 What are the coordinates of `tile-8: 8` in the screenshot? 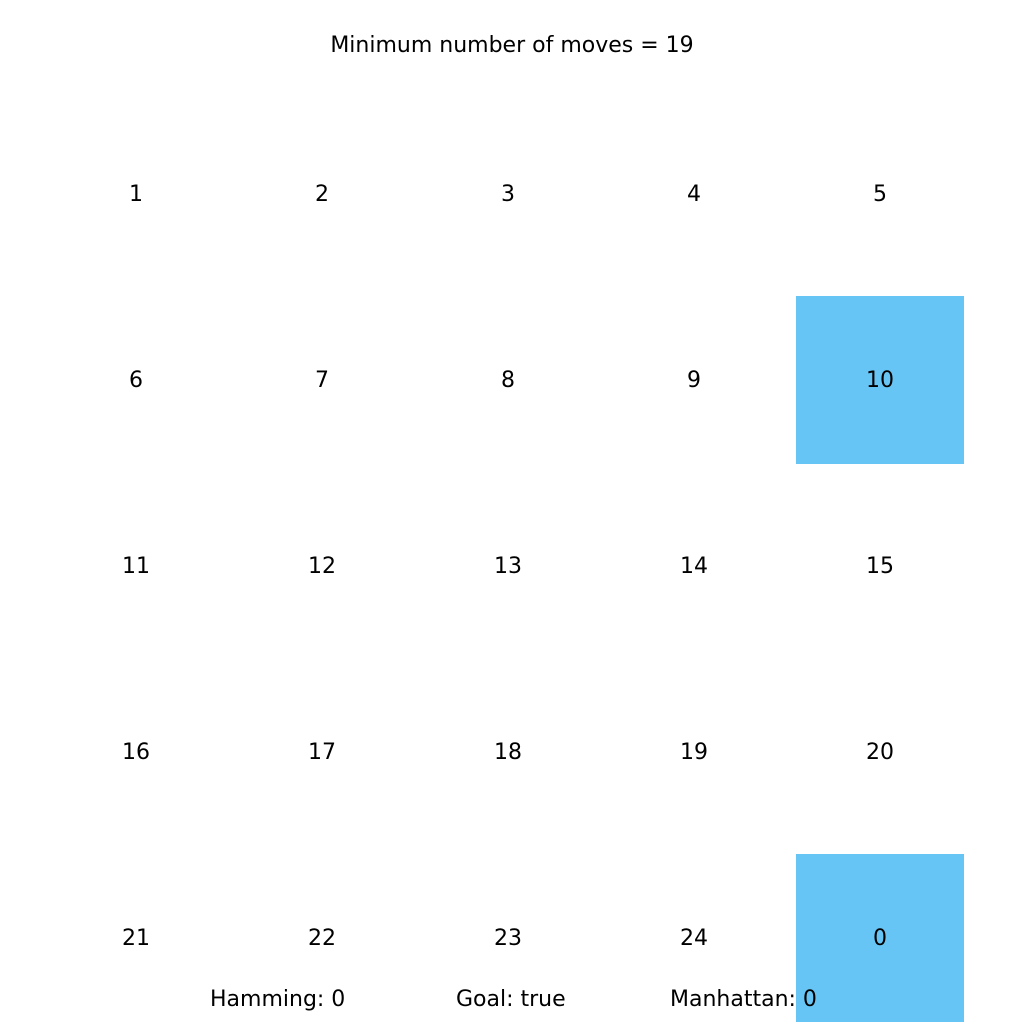 It's located at (508, 380).